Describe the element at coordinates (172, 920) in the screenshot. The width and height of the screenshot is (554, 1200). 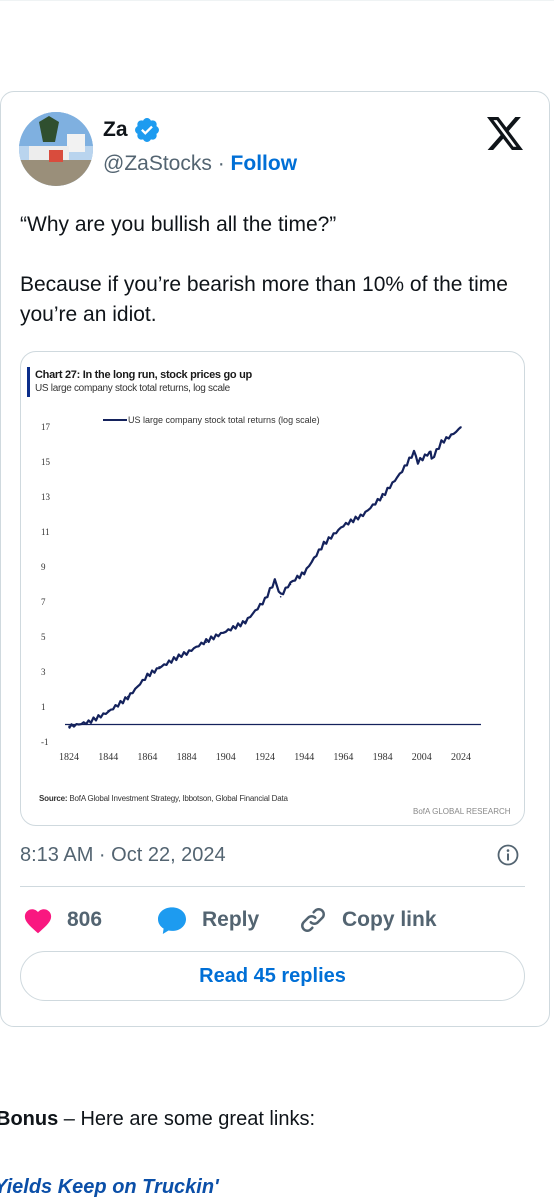
I see `reply-bubble-icon` at that location.